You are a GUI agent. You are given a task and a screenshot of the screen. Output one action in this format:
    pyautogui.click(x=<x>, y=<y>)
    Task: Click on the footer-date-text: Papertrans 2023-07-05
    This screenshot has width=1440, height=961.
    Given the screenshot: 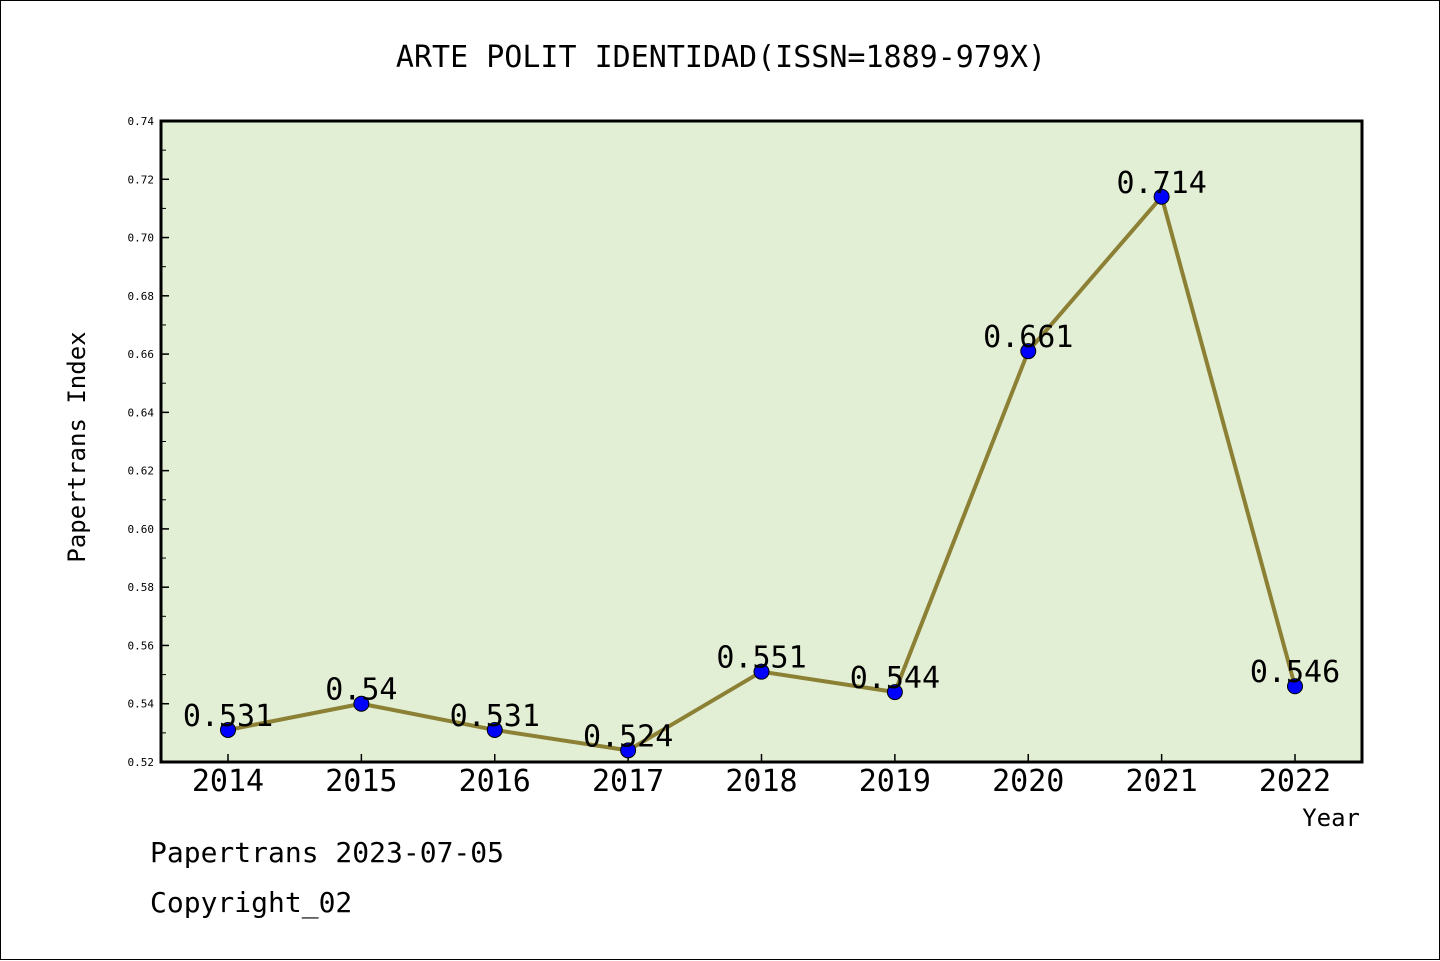 What is the action you would take?
    pyautogui.click(x=327, y=852)
    